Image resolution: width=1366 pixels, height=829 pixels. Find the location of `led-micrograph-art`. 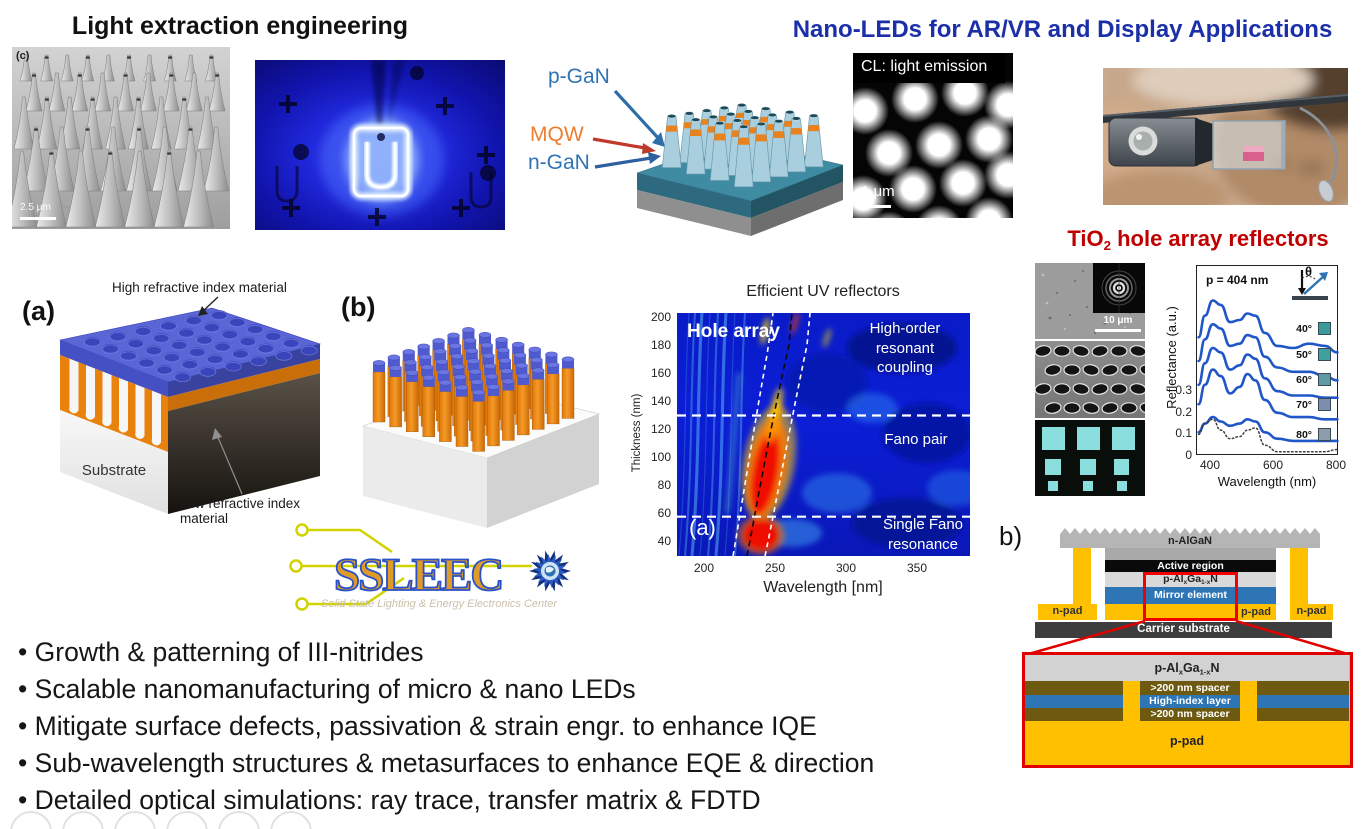

led-micrograph-art is located at coordinates (380, 145).